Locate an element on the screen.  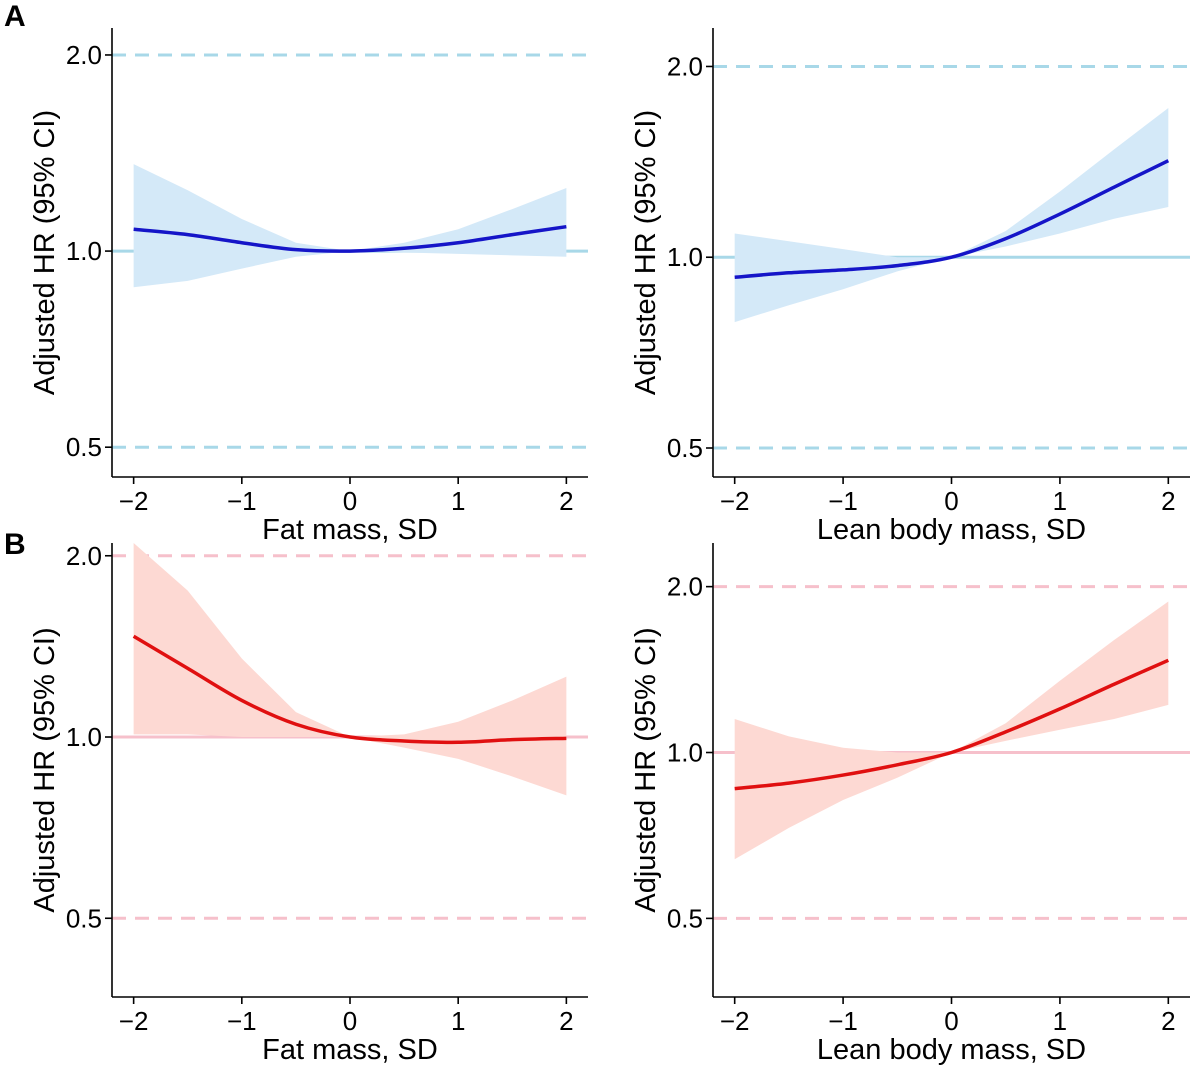
panel-label-b: B is located at coordinates (15, 544).